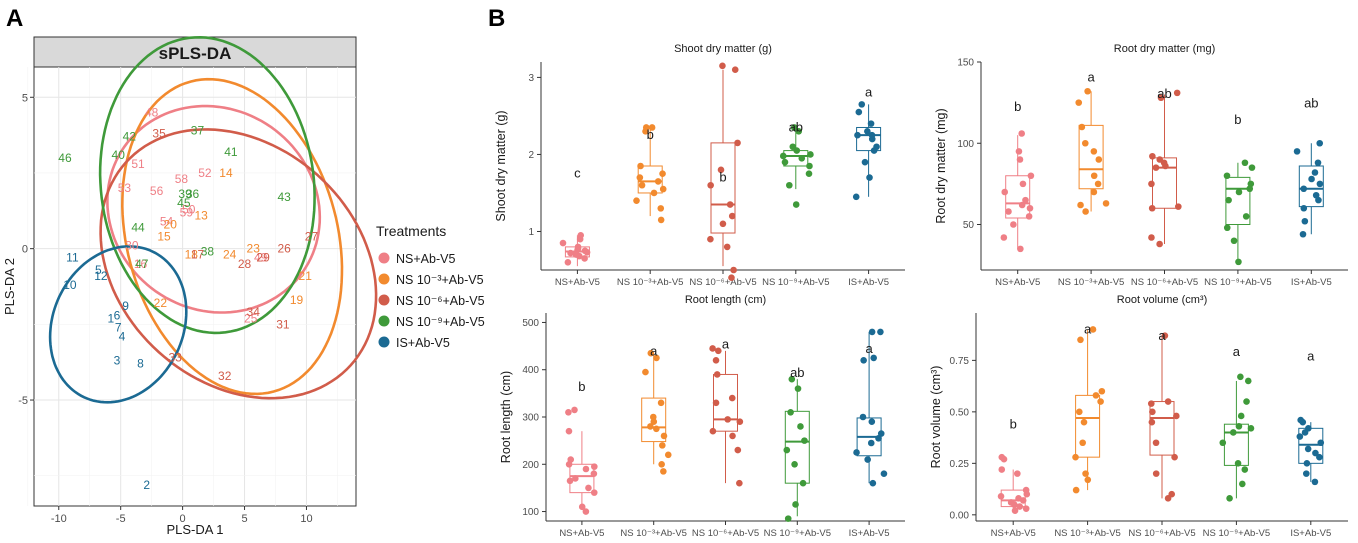  What do you see at coordinates (263, 258) in the screenshot?
I see `sample-label: 29` at bounding box center [263, 258].